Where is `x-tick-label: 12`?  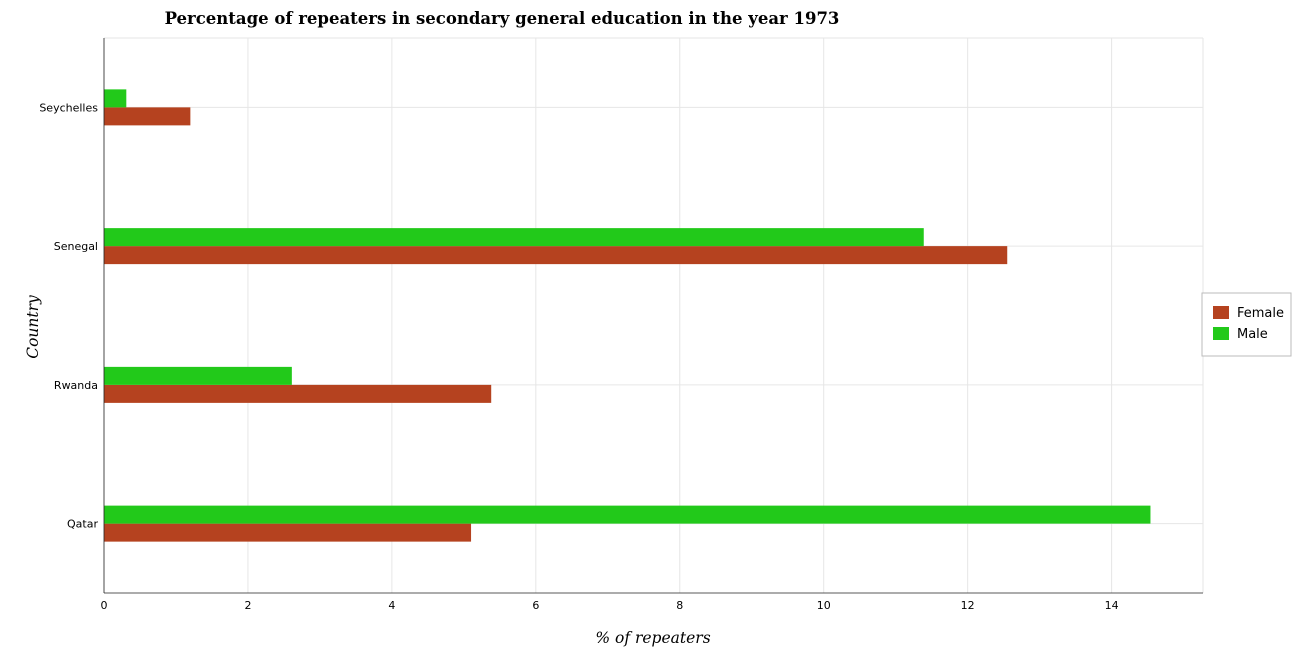 x-tick-label: 12 is located at coordinates (968, 605).